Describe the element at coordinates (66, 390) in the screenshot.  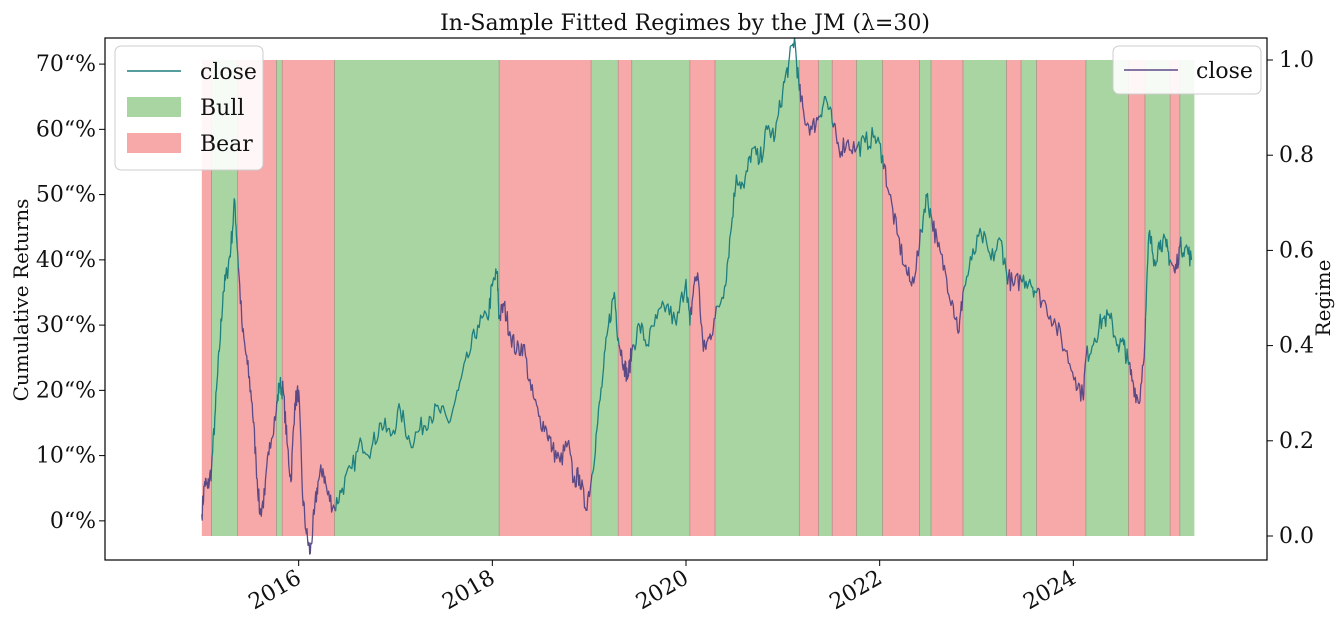
I see `left-tick-label: 20“%` at that location.